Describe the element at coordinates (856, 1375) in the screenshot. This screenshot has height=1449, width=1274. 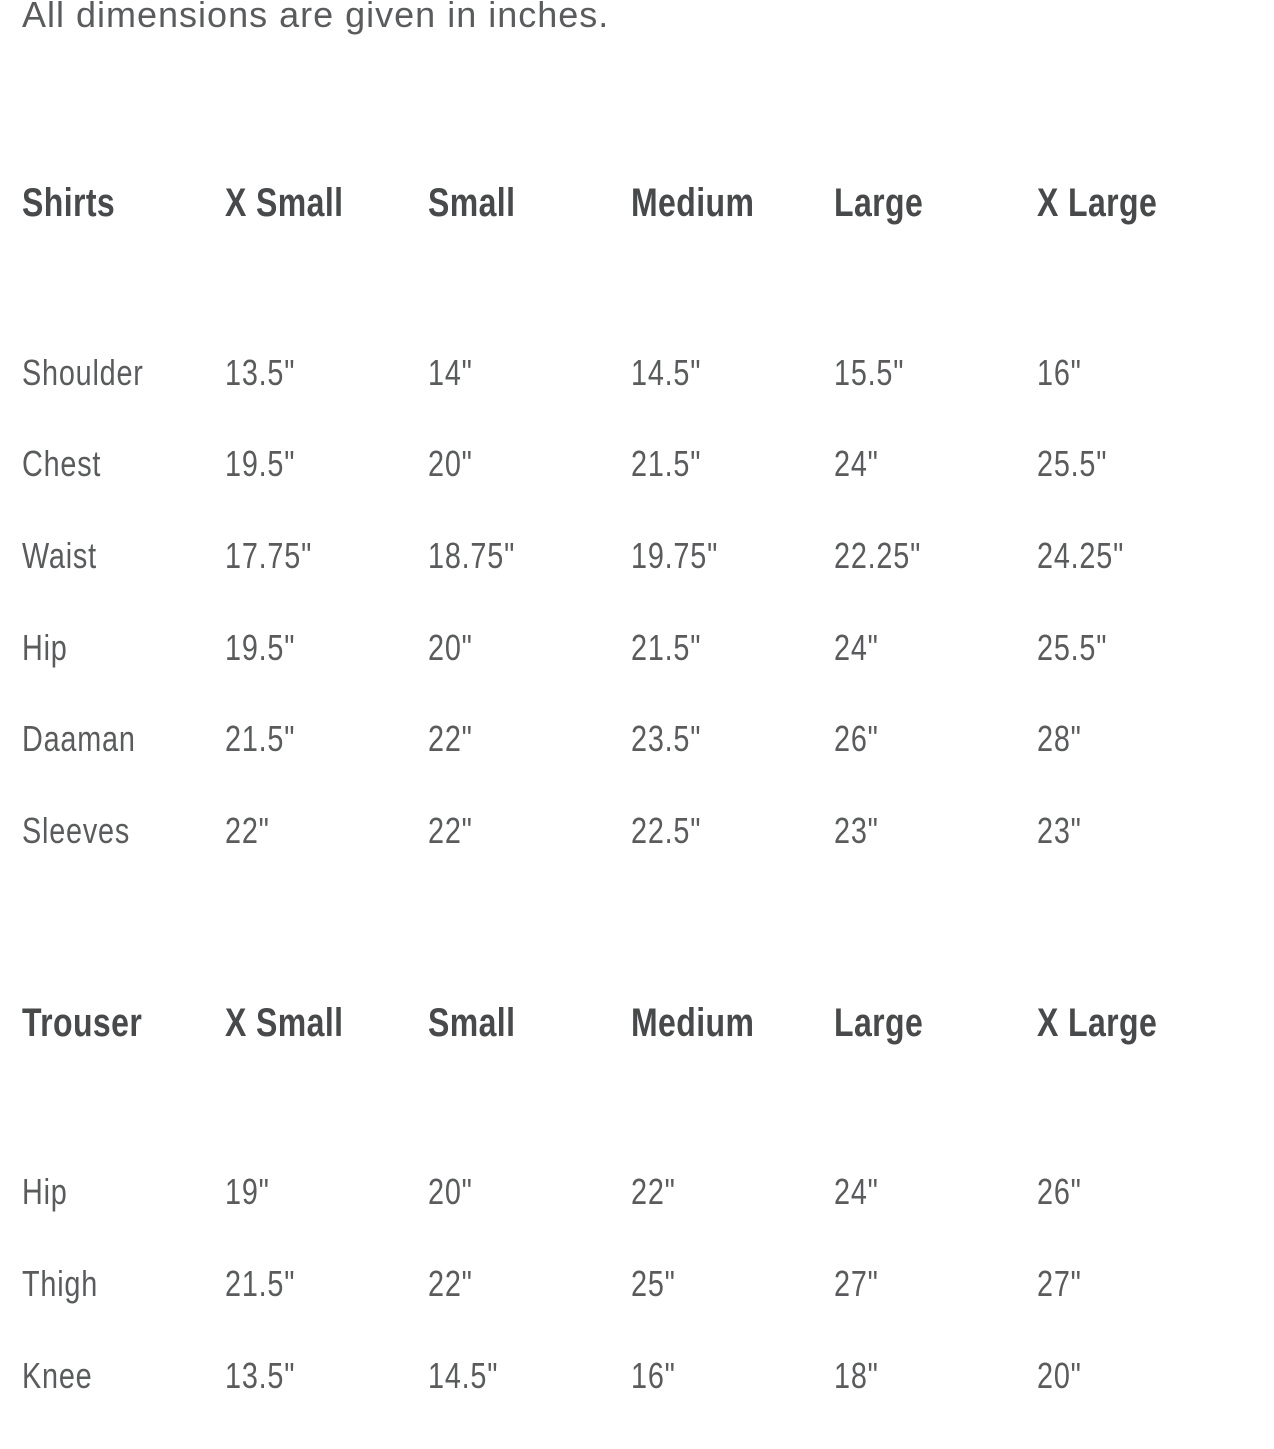
I see `size-value: 18"` at that location.